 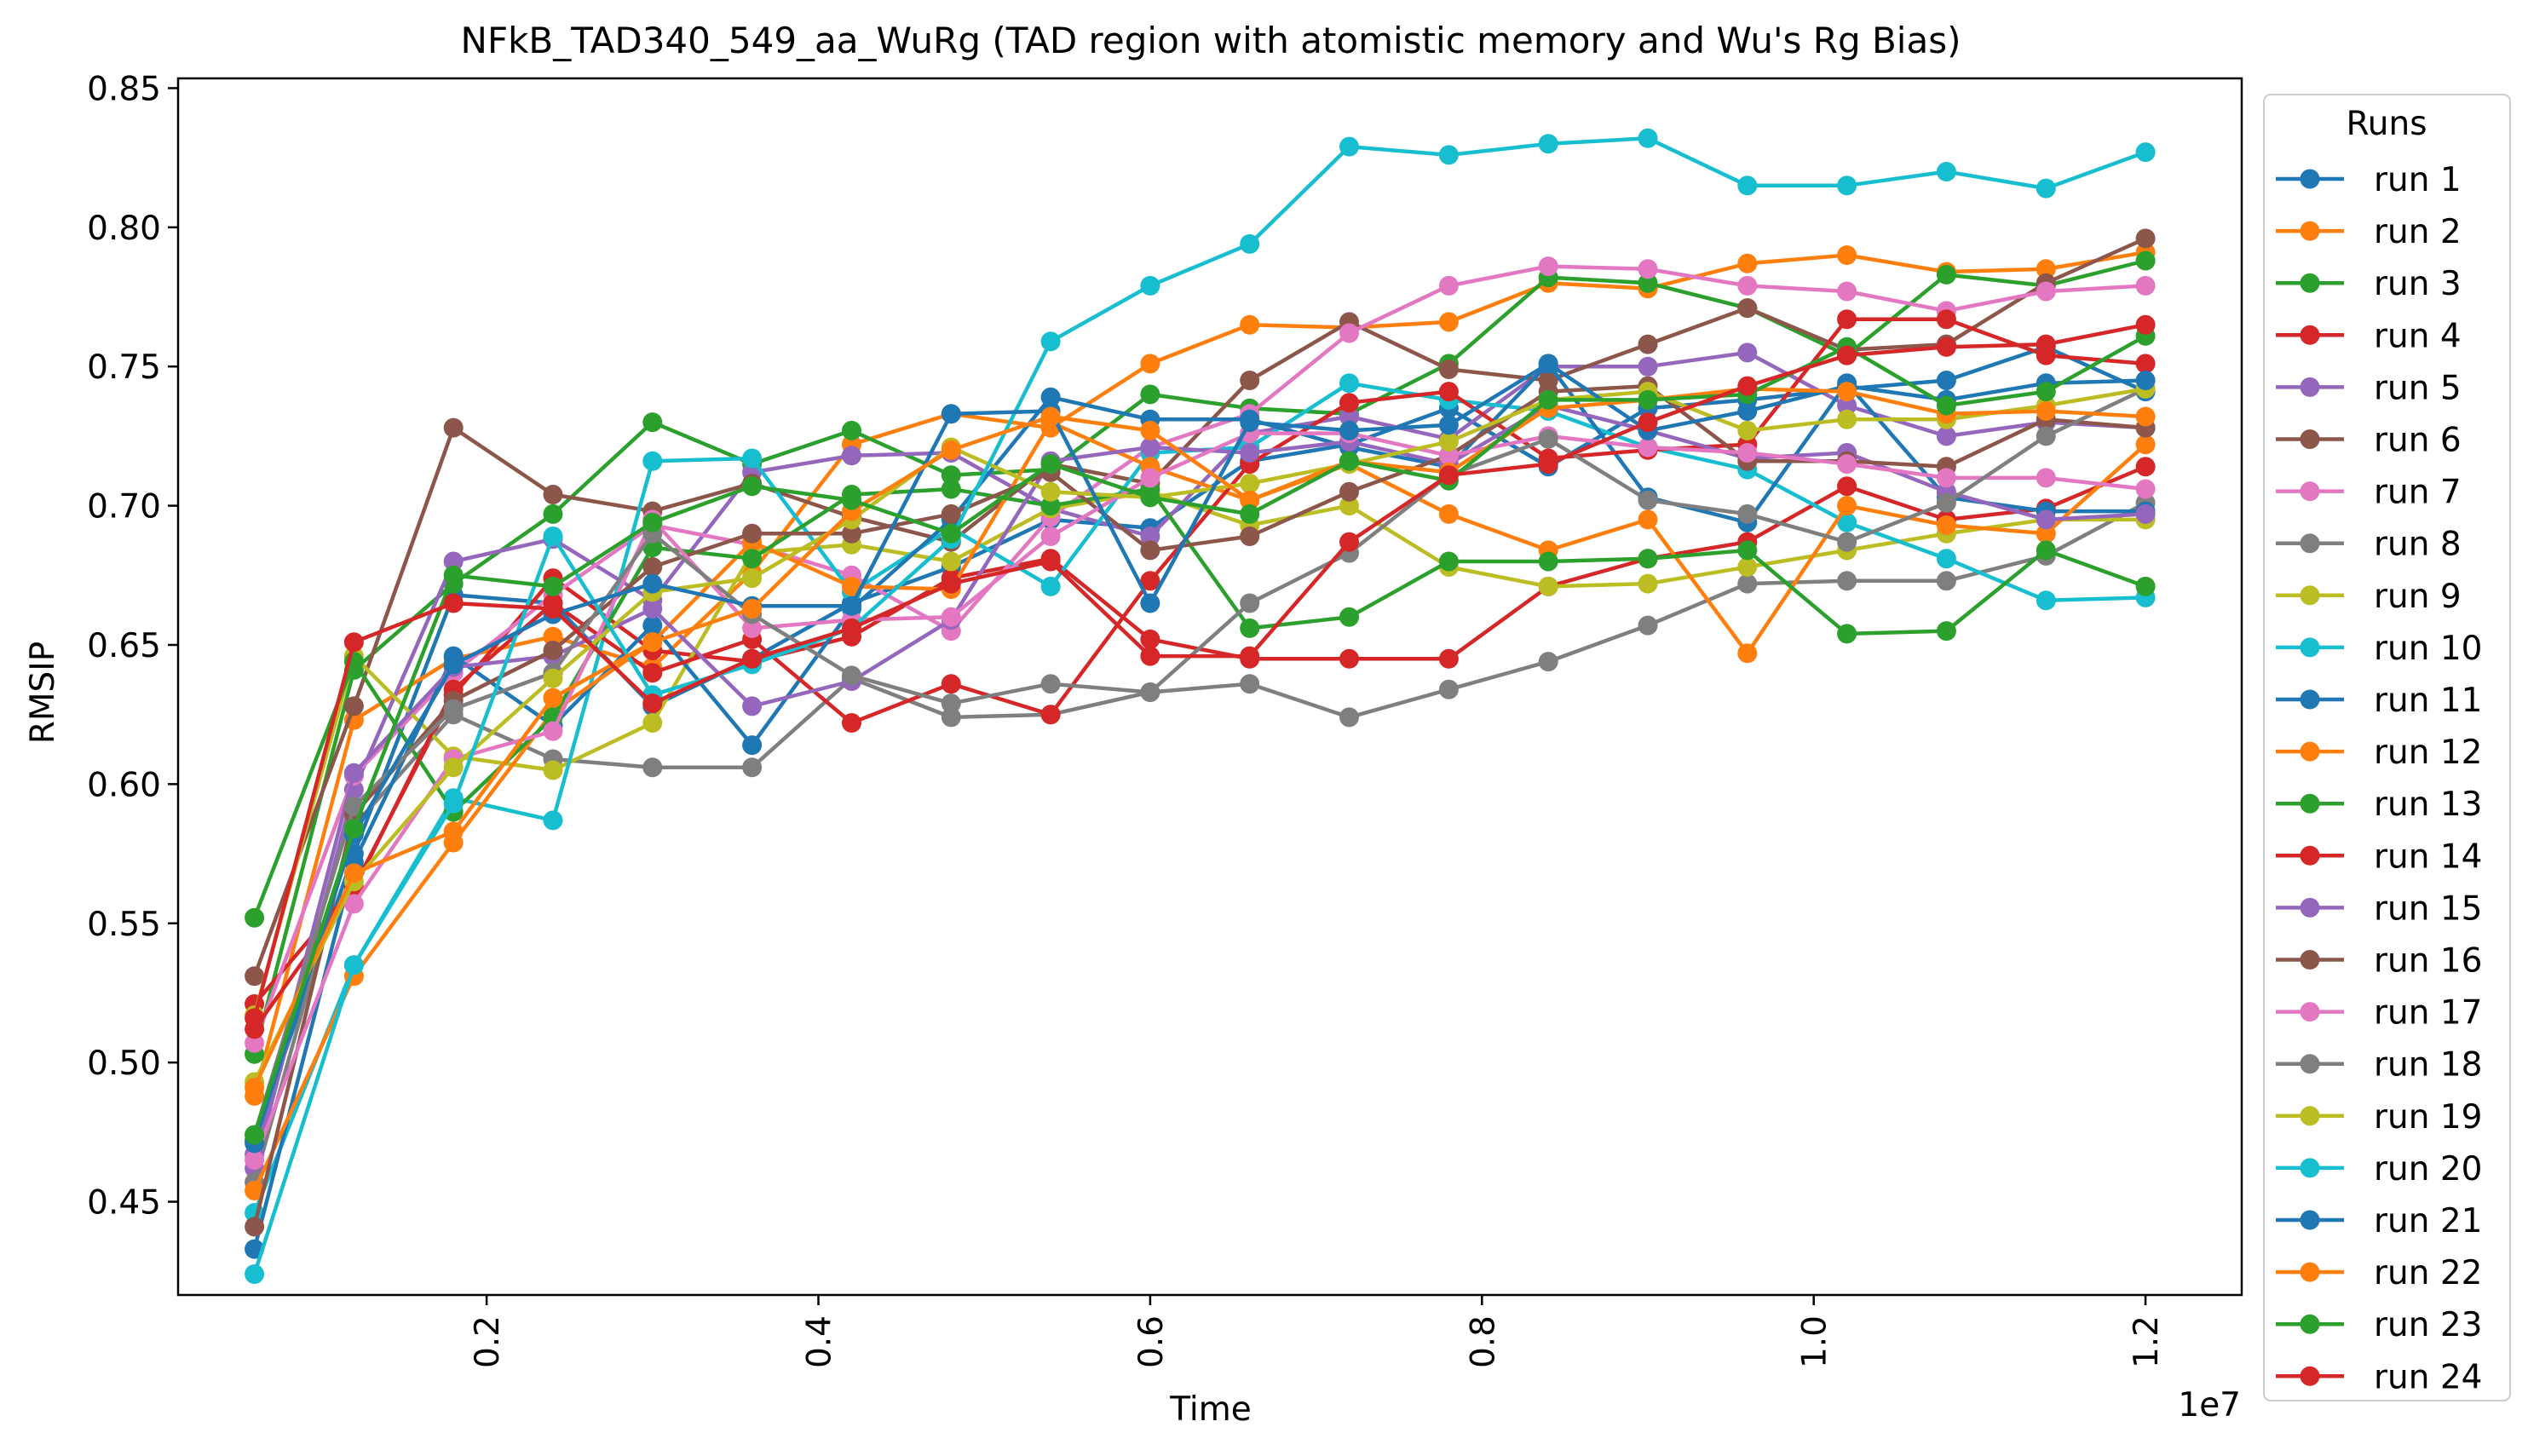 I want to click on y-tick-label: 0.80, so click(x=124, y=229).